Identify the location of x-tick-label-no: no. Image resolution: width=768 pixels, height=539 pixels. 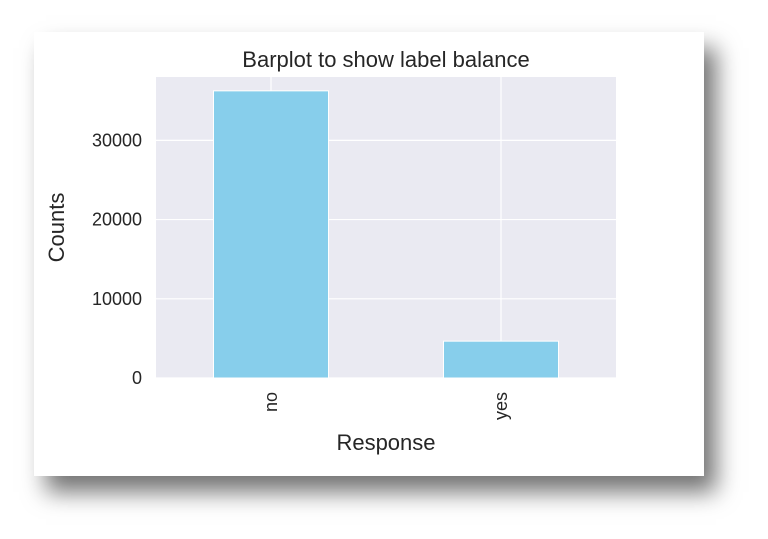
(271, 402).